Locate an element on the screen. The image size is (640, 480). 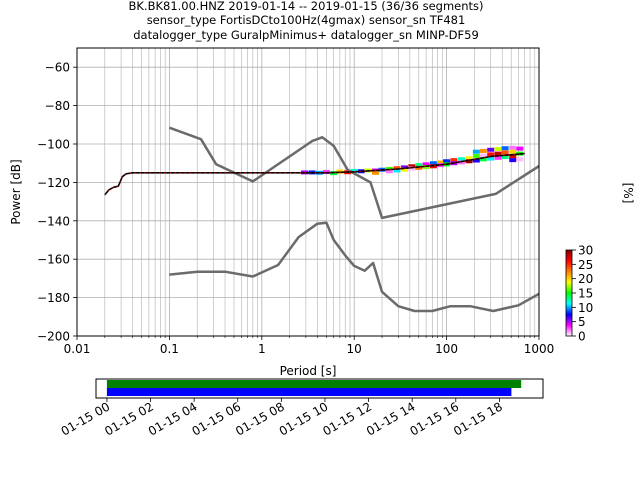
colorbar-tick-label: 25 is located at coordinates (585, 265).